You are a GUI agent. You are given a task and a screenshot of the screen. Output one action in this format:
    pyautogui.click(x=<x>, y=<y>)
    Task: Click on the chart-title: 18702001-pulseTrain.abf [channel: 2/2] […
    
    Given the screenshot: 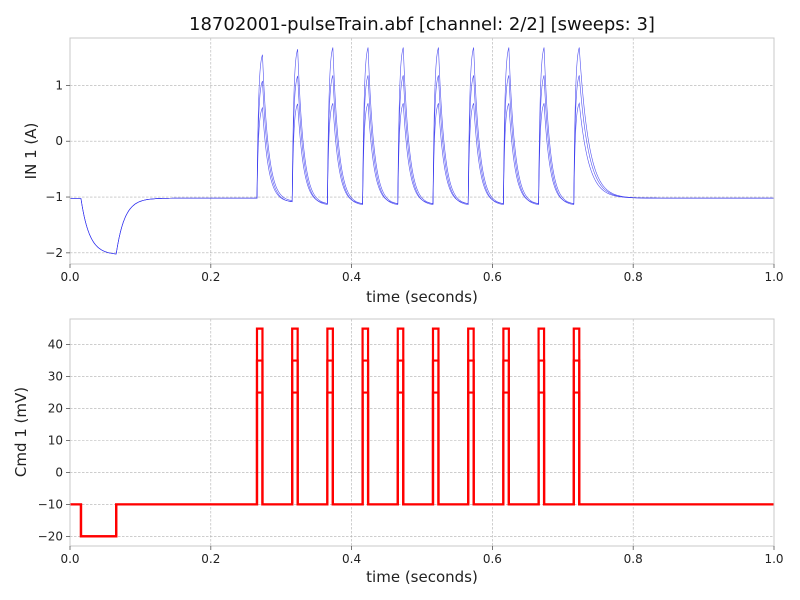 What is the action you would take?
    pyautogui.click(x=422, y=24)
    